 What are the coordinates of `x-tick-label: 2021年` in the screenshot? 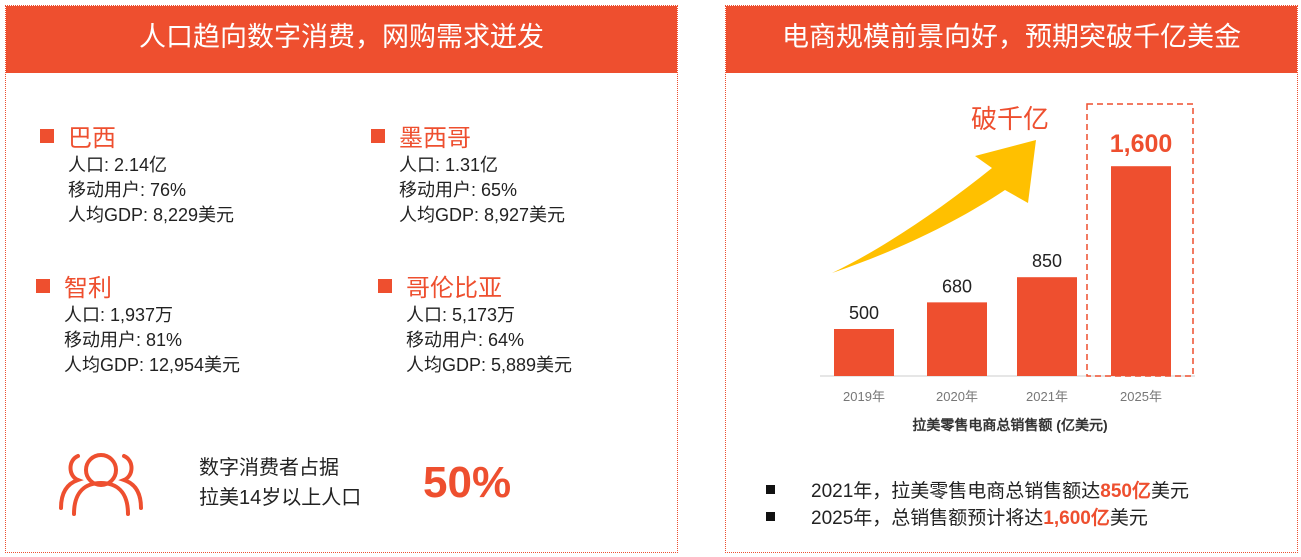 It's located at (1047, 396).